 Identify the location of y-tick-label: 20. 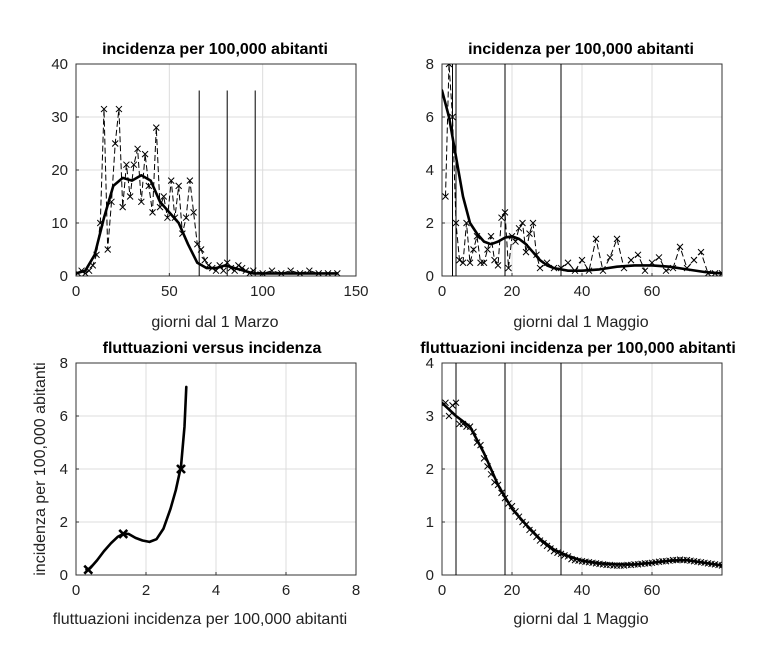
(59, 170).